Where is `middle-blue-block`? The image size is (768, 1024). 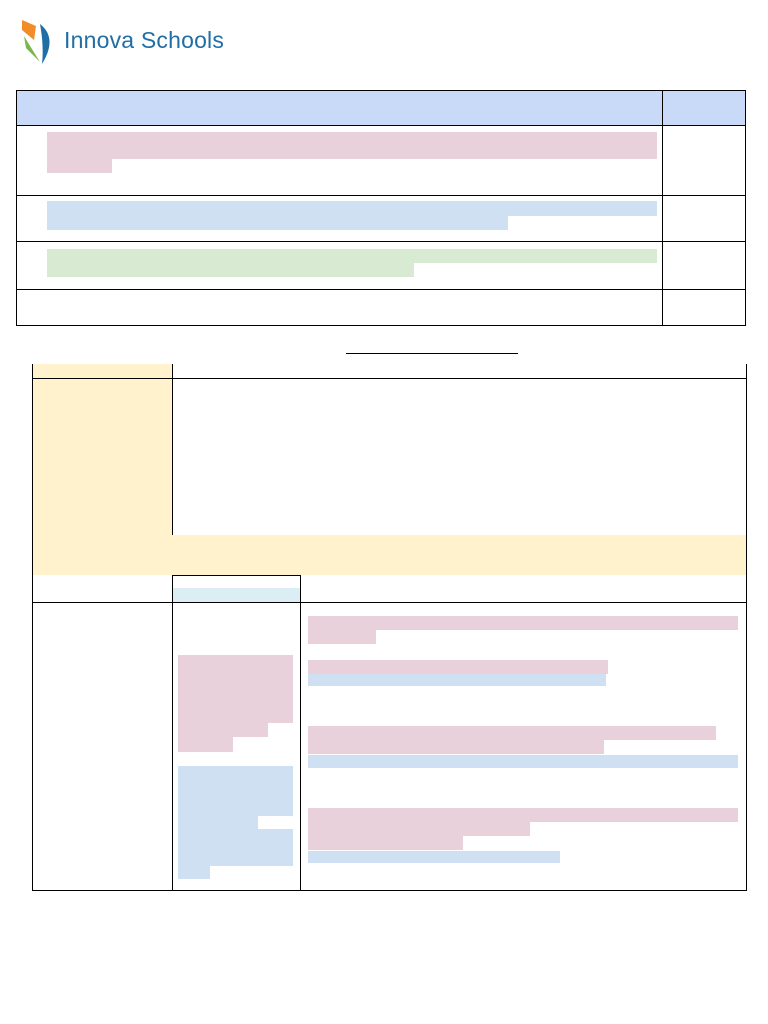
middle-blue-block is located at coordinates (235, 791).